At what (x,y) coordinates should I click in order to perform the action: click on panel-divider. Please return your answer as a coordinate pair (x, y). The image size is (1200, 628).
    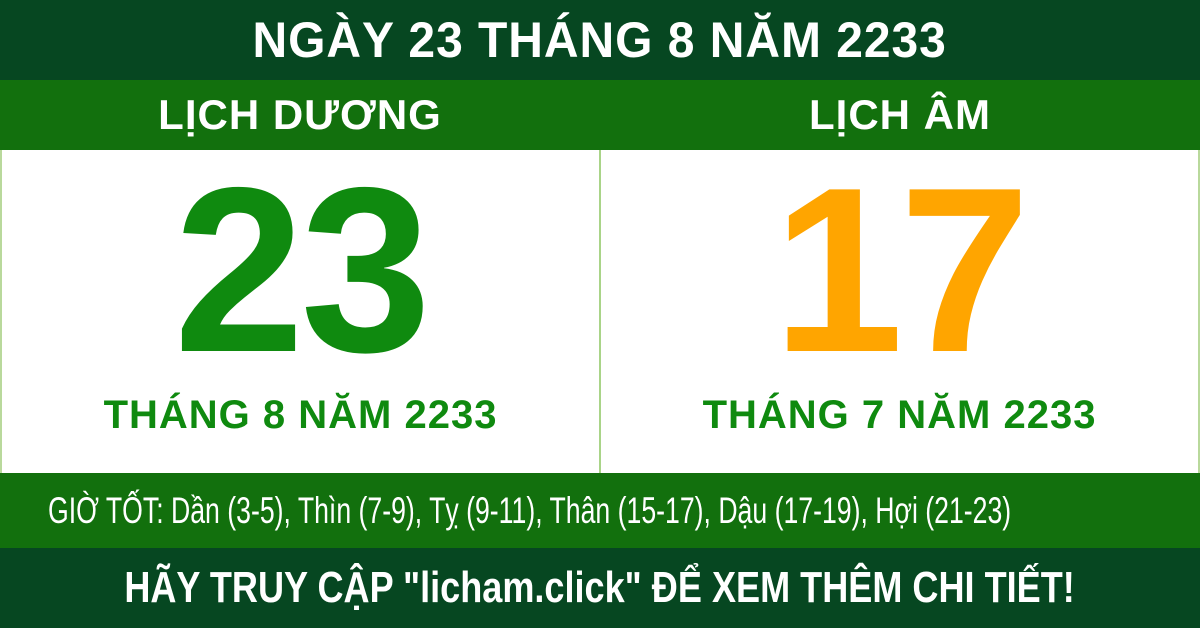
    Looking at the image, I should click on (600, 311).